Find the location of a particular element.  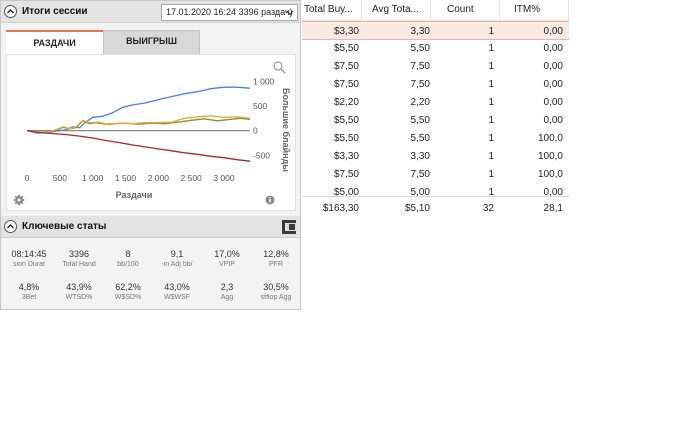

stat-cell: 3396 Total Hand is located at coordinates (79, 258).